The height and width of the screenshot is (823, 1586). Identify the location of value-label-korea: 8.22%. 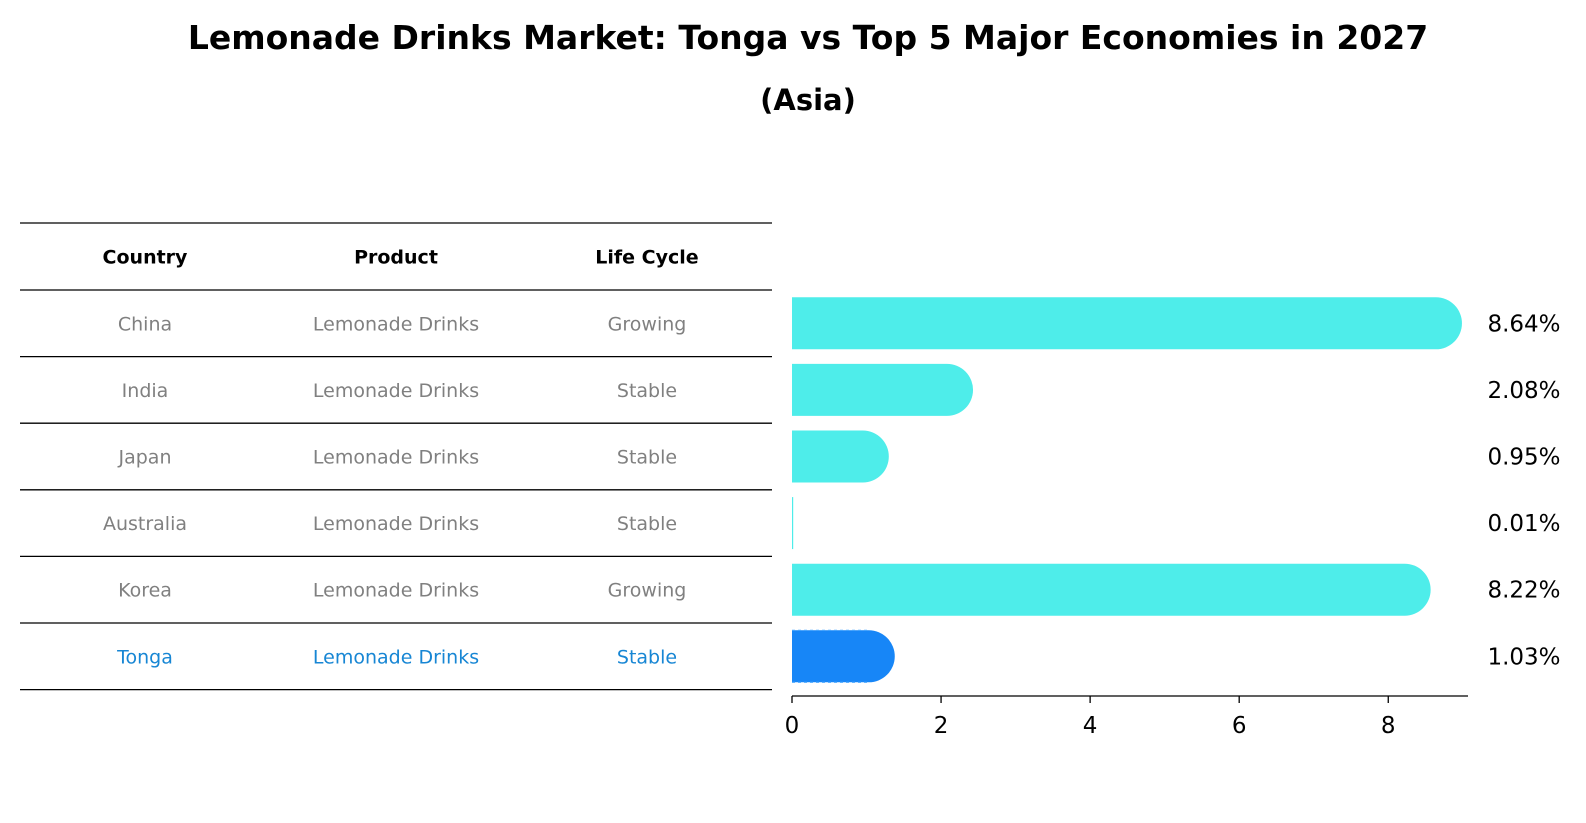
(1523, 591).